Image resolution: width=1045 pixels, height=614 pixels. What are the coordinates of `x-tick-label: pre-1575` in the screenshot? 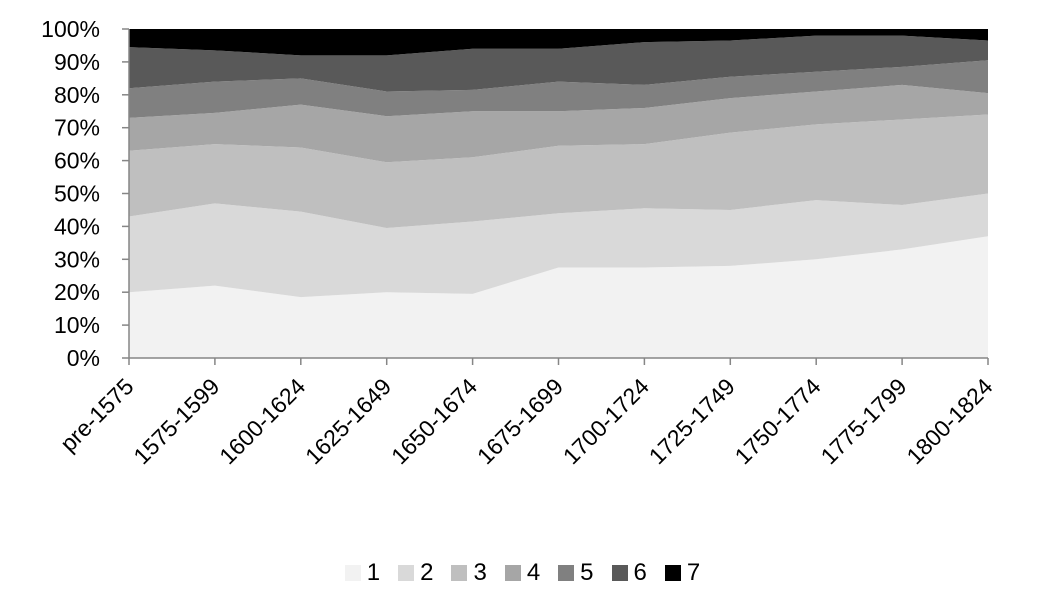 It's located at (96, 414).